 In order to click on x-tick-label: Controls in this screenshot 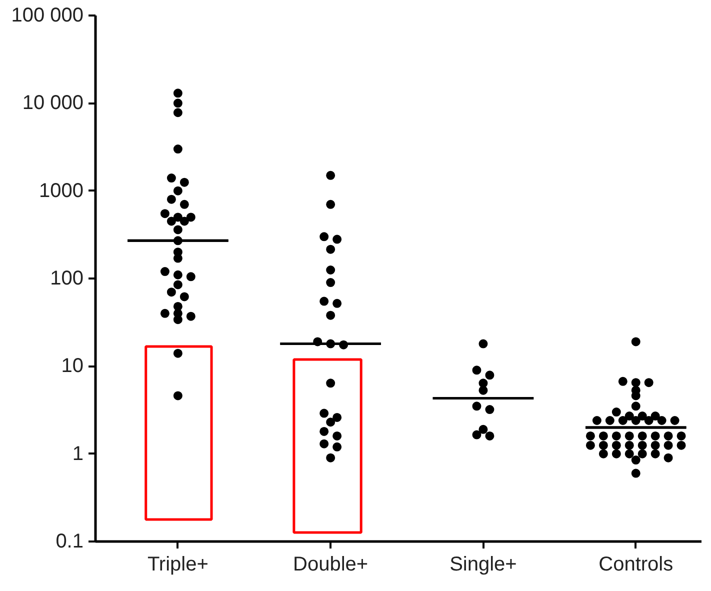, I will do `click(636, 565)`.